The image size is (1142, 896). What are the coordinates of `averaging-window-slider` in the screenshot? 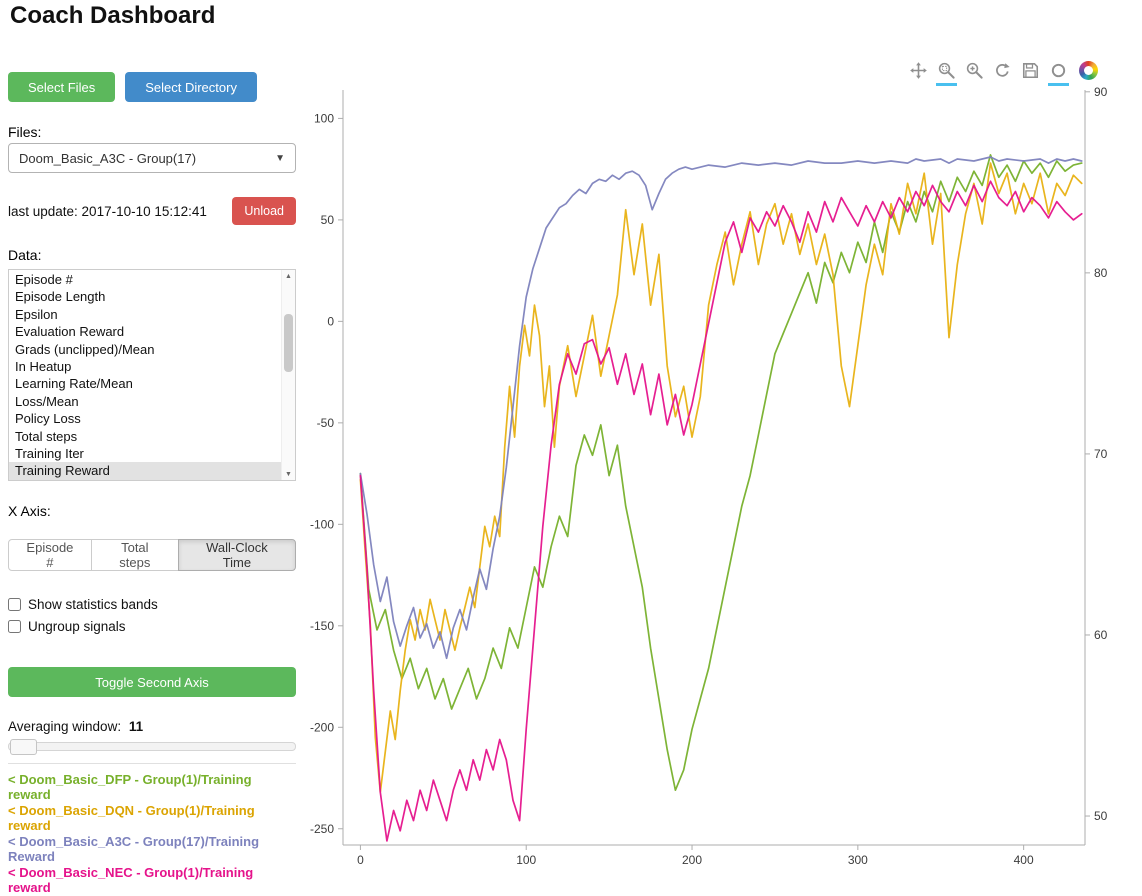 It's located at (152, 747).